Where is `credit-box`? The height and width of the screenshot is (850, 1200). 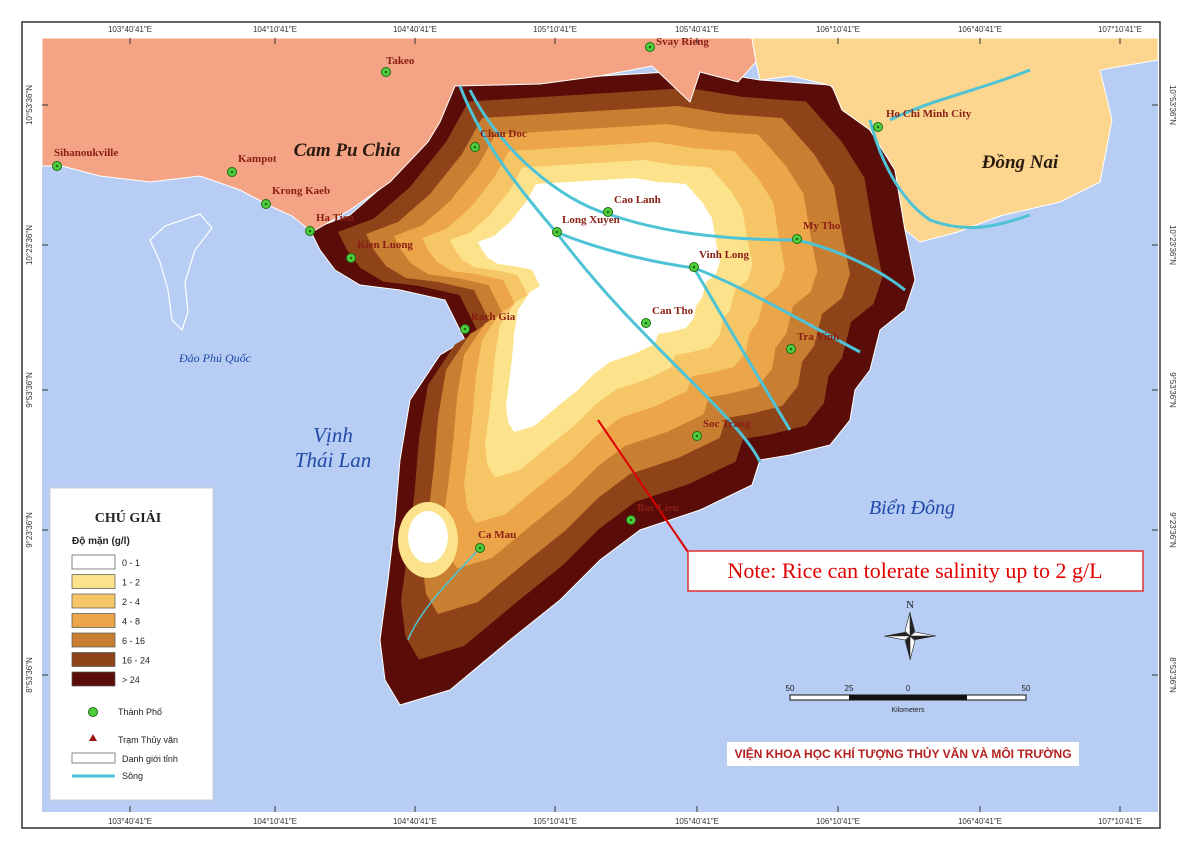
credit-box is located at coordinates (903, 754).